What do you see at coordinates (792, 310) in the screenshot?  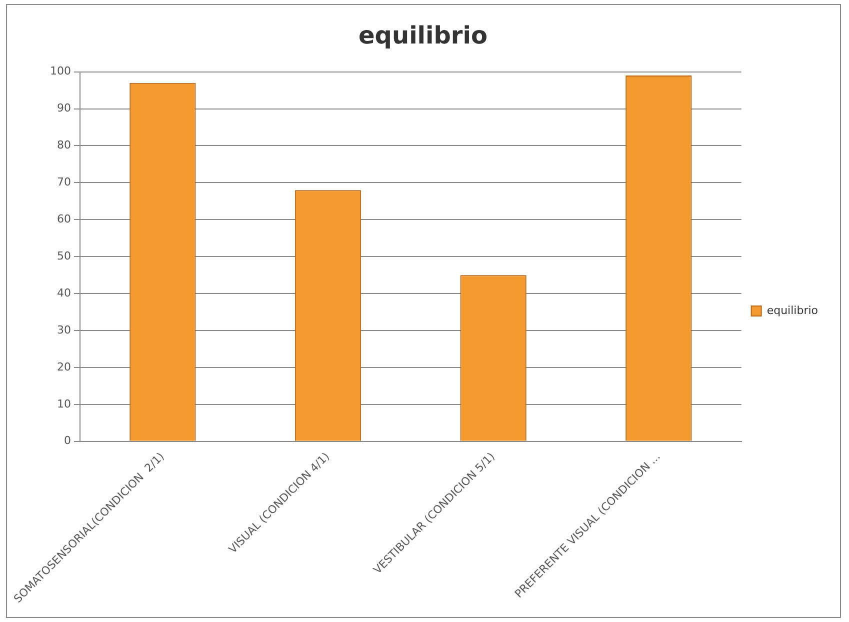 I see `legend-label: equilibrio` at bounding box center [792, 310].